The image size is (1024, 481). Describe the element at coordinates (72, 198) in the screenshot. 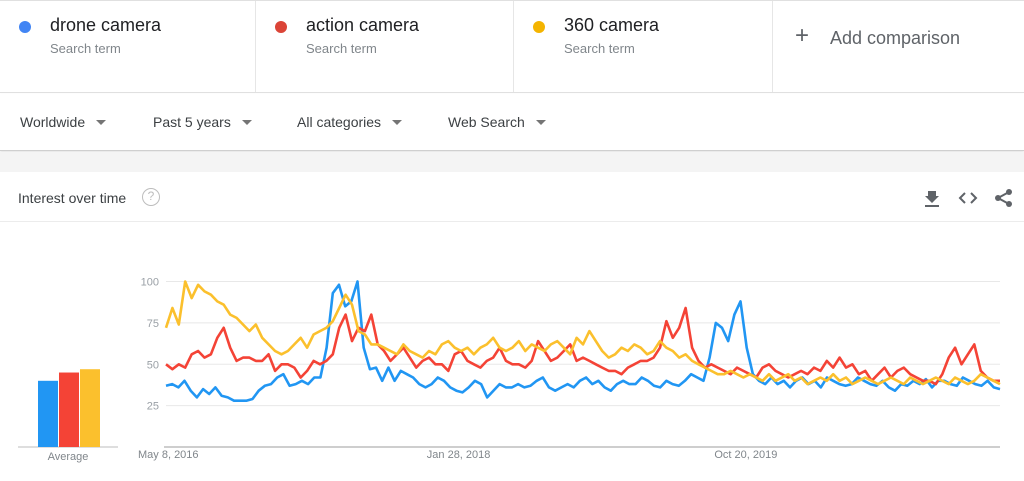

I see `card-title: Interest over time` at that location.